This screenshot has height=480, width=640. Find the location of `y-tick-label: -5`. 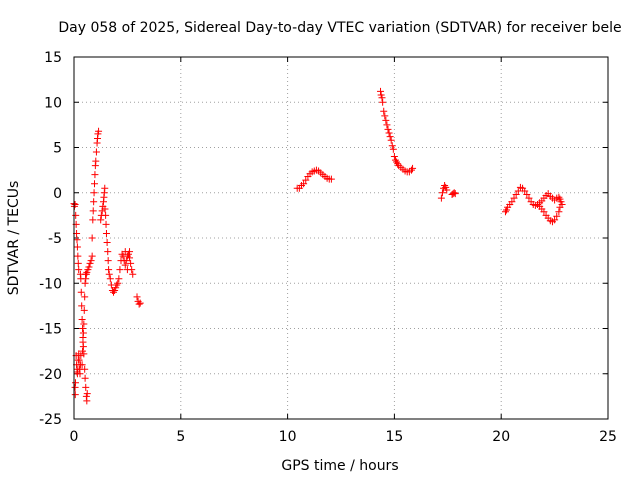

y-tick-label: -5 is located at coordinates (55, 239).